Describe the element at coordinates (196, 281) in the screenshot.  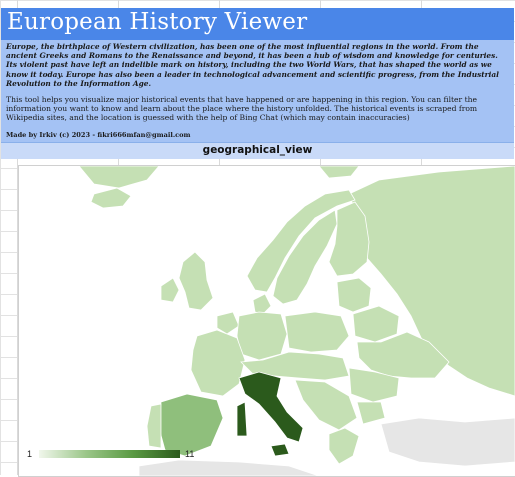
I see `country-uk` at that location.